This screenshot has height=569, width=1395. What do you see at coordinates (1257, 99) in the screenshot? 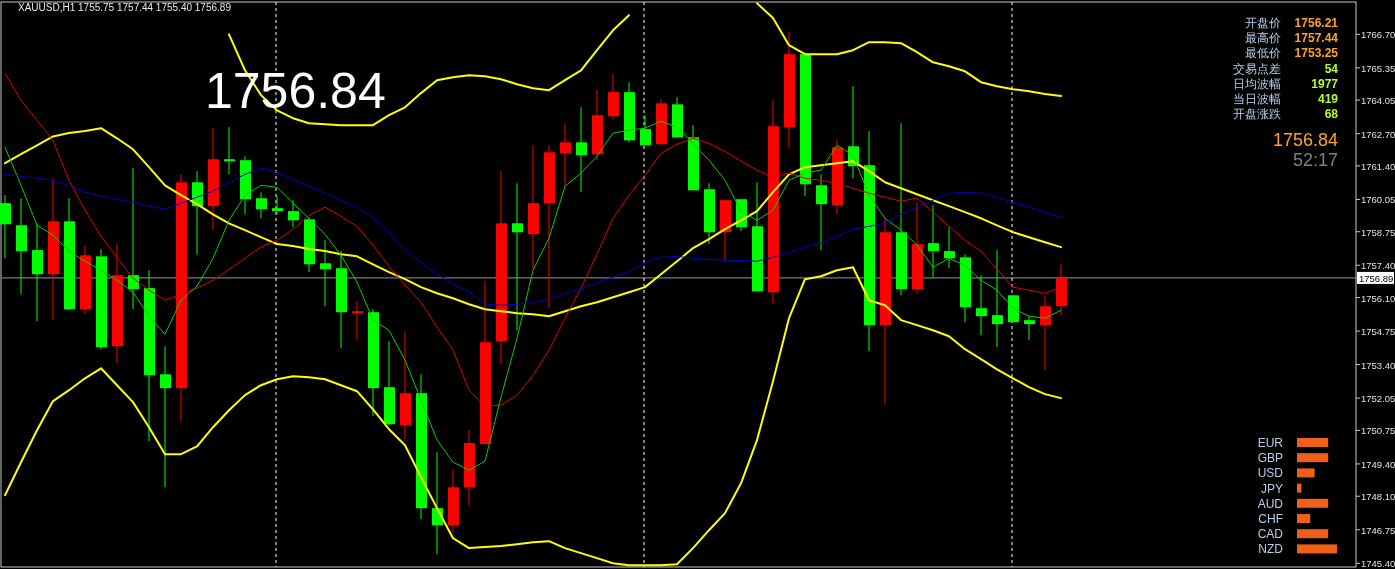
I see `text: 当日波幅` at bounding box center [1257, 99].